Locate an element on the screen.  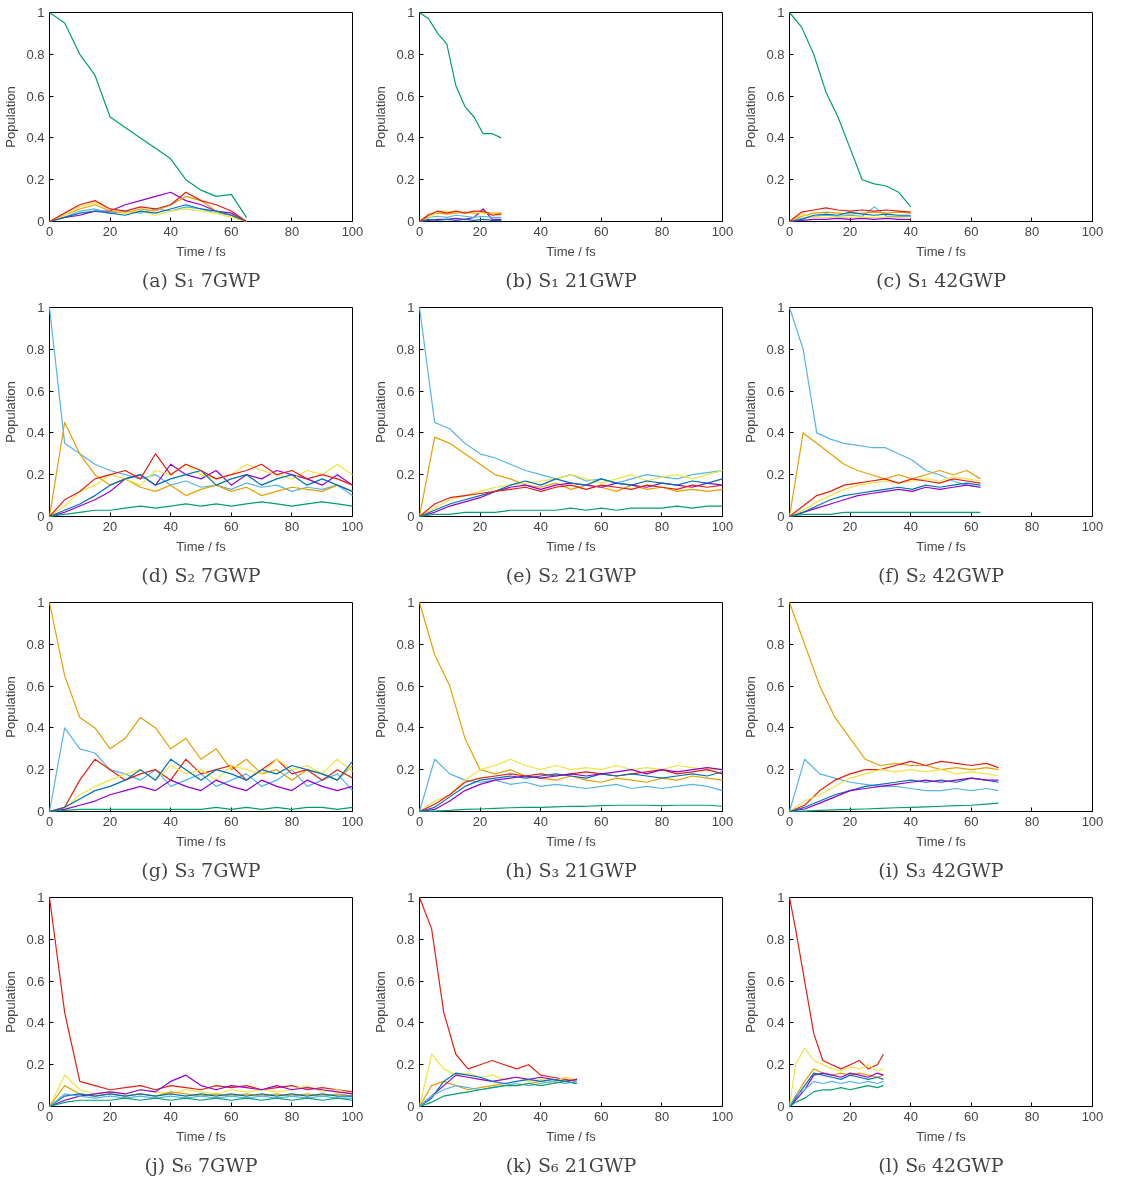
text: (a) S₁ 7GWP is located at coordinates (201, 279).